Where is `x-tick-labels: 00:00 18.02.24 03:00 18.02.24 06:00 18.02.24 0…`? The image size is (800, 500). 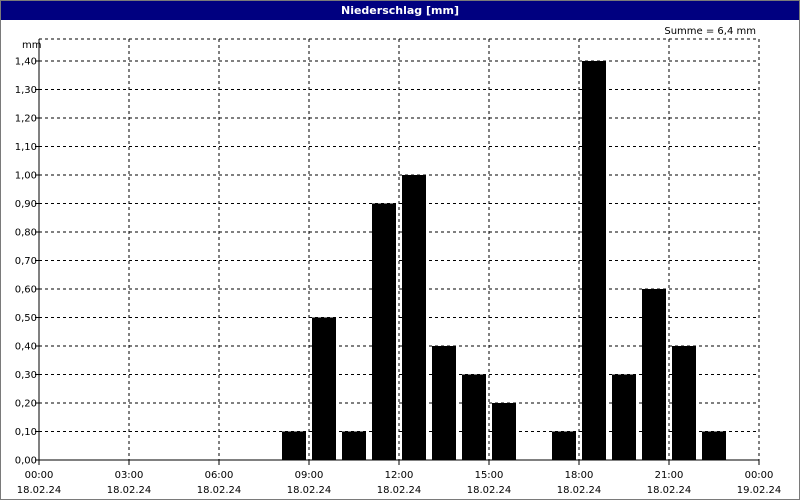
x-tick-labels: 00:00 18.02.24 03:00 18.02.24 06:00 18.02.24 0… is located at coordinates (399, 483).